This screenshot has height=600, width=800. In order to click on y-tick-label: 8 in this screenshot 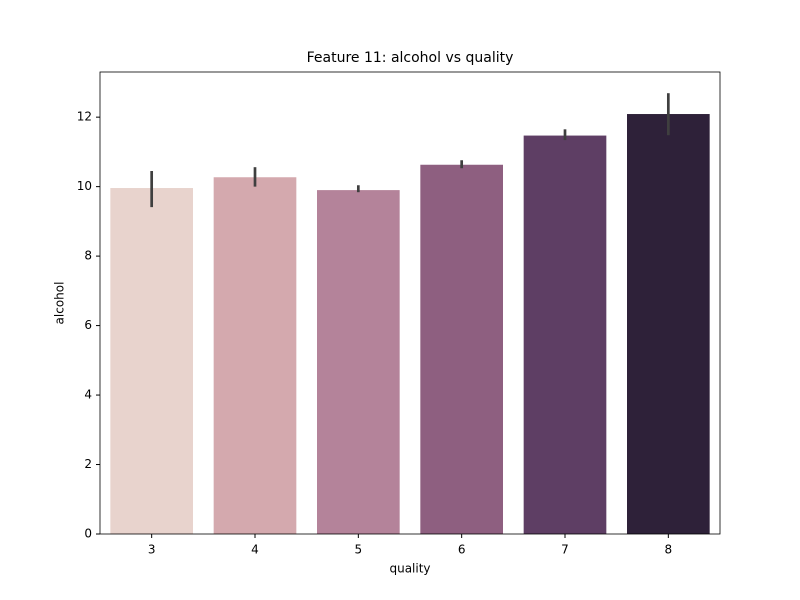, I will do `click(88, 256)`.